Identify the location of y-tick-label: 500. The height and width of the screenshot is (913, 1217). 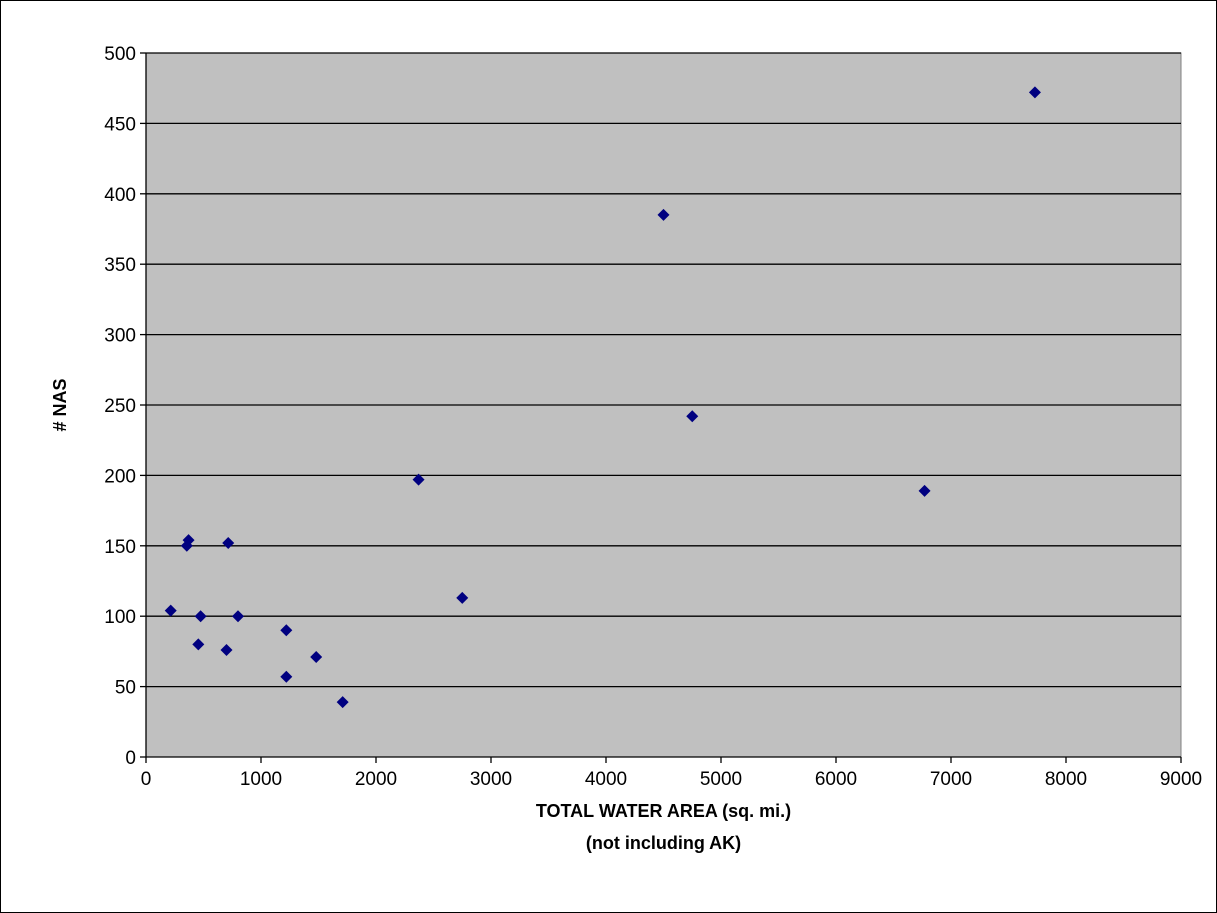
(120, 54).